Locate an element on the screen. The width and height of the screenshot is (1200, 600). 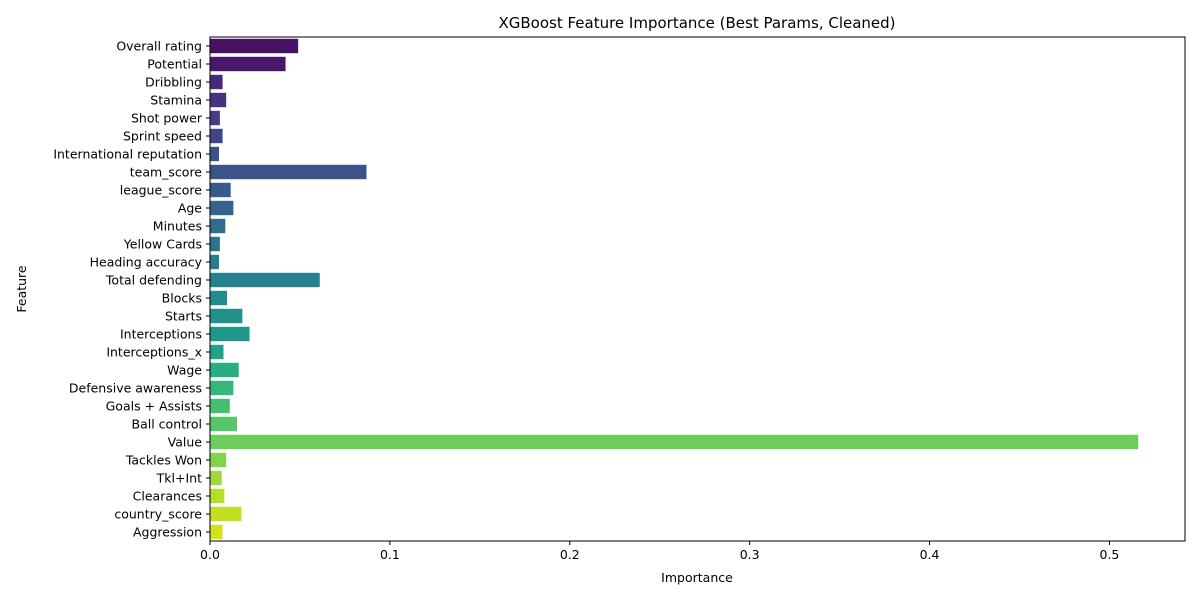
bar-sprint-speed is located at coordinates (216, 136).